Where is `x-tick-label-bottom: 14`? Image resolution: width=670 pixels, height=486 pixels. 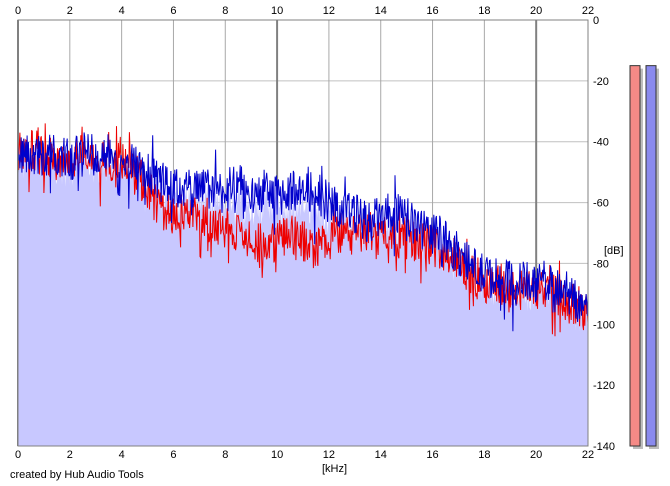 x-tick-label-bottom: 14 is located at coordinates (381, 455).